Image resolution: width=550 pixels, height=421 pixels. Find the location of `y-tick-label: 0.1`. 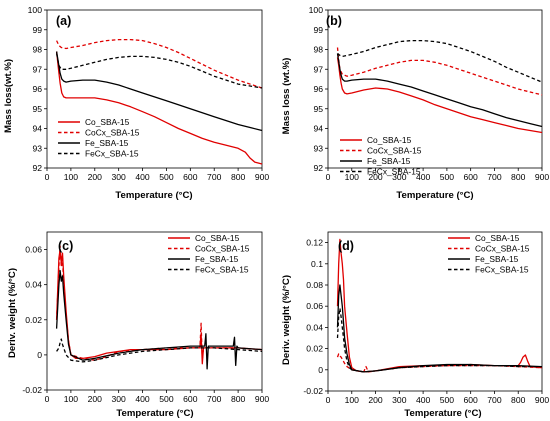

y-tick-label: 0.1 is located at coordinates (317, 264).